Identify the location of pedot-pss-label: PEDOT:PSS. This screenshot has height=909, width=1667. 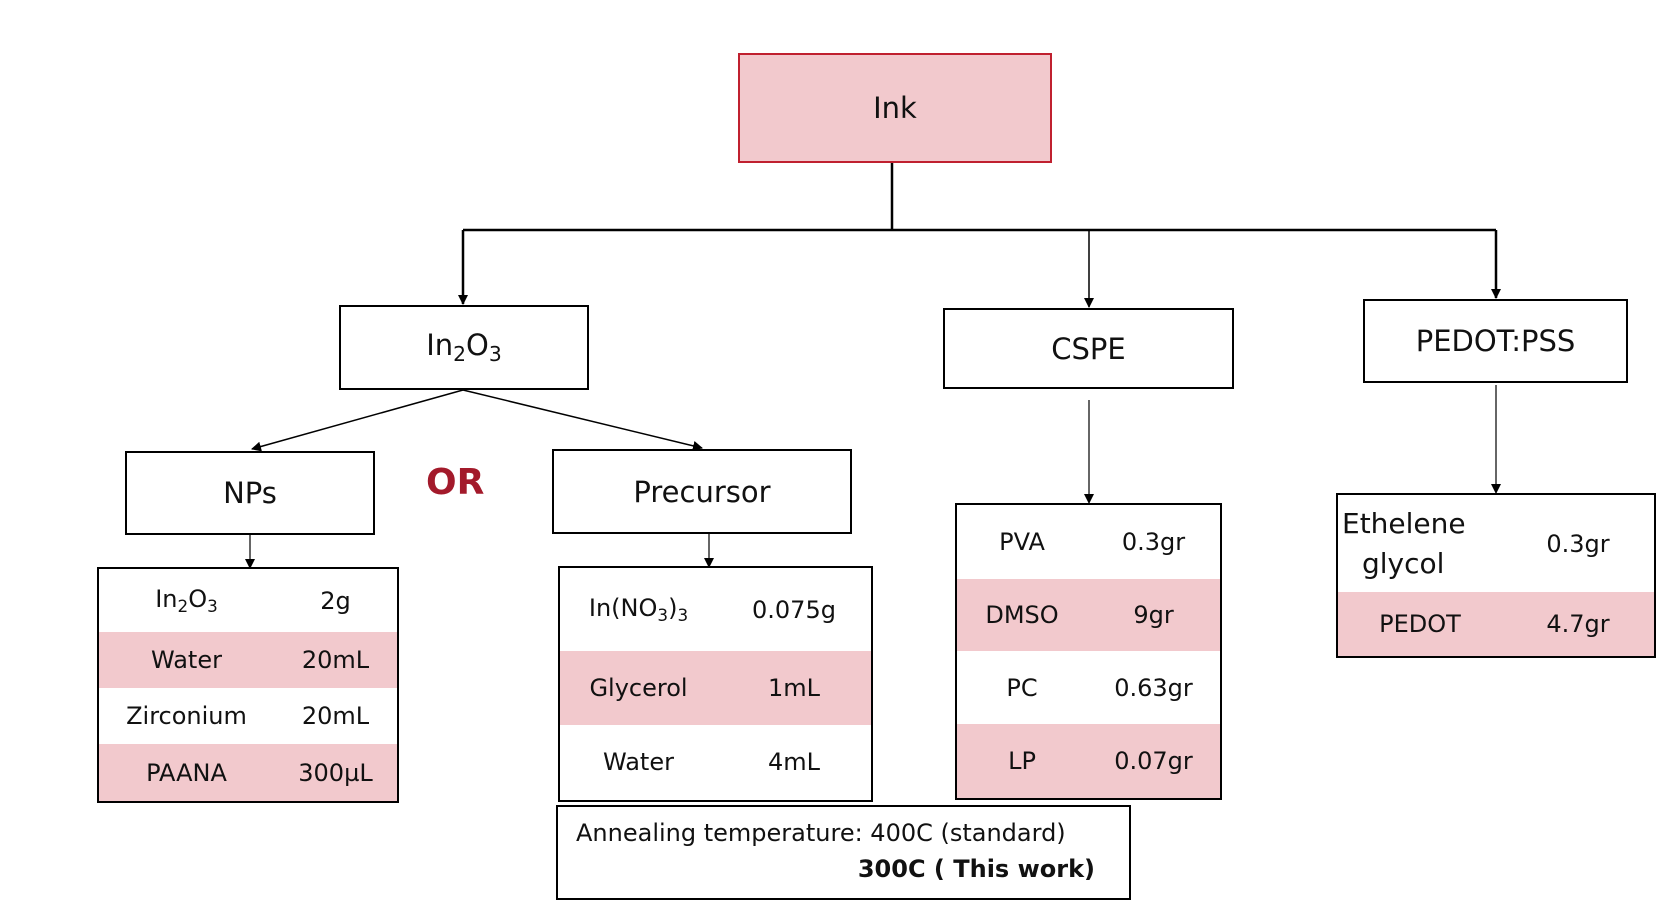
(1495, 341).